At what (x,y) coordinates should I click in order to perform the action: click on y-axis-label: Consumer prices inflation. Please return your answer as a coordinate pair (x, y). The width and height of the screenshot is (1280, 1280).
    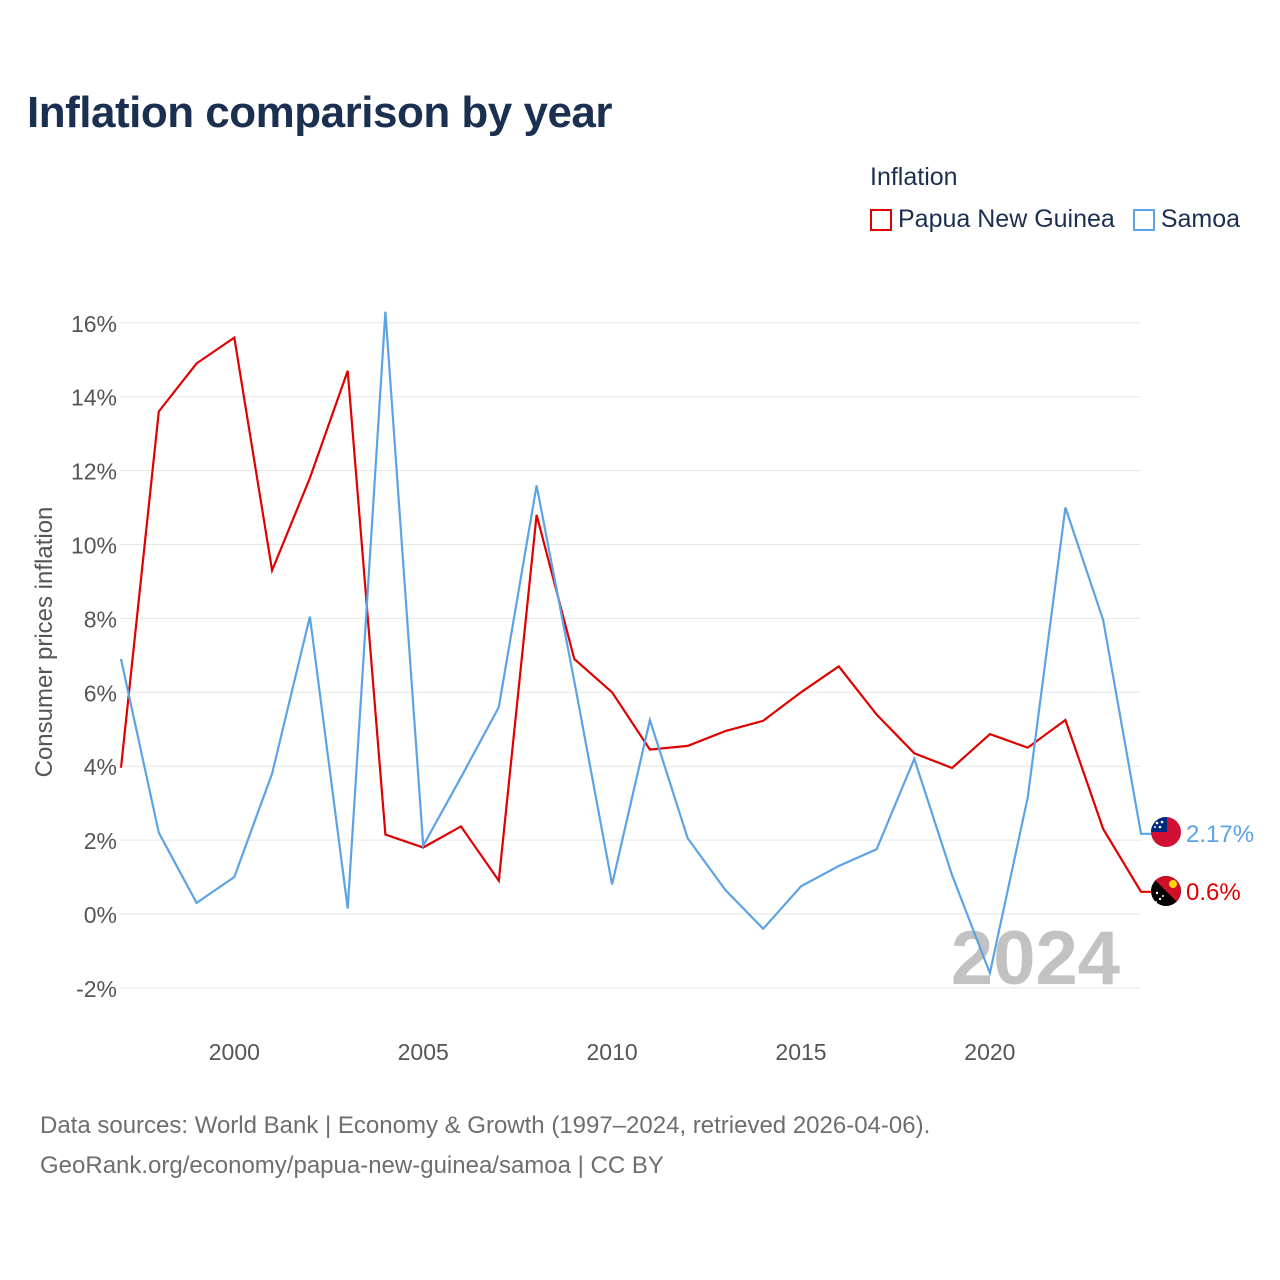
    Looking at the image, I should click on (44, 642).